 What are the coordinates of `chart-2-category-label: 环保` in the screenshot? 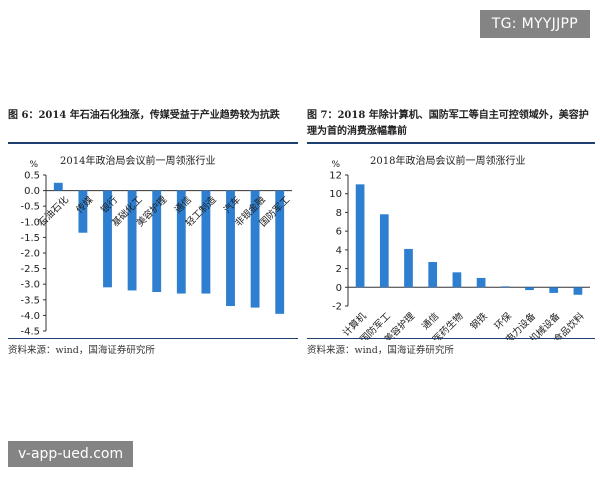 It's located at (503, 321).